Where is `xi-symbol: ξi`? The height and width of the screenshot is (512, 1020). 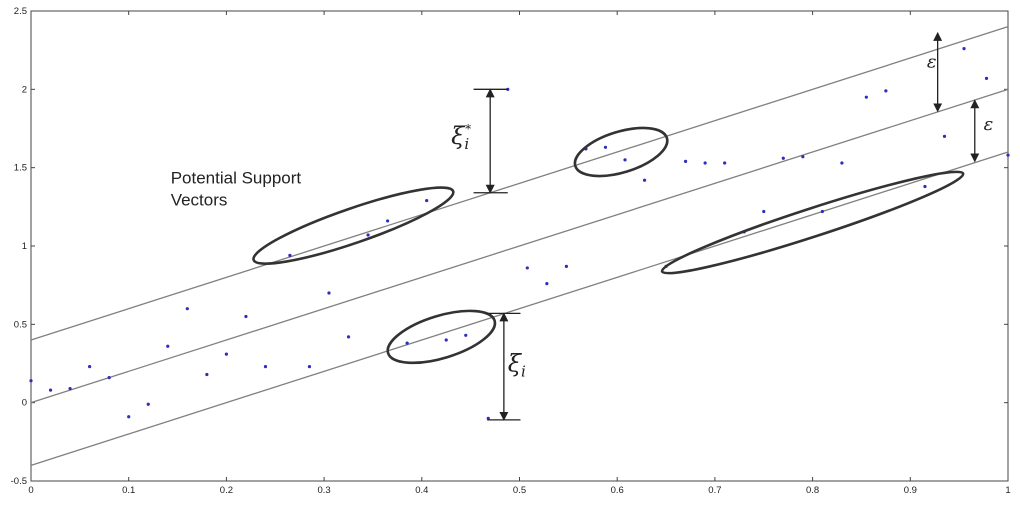
xi-symbol: ξi is located at coordinates (517, 364).